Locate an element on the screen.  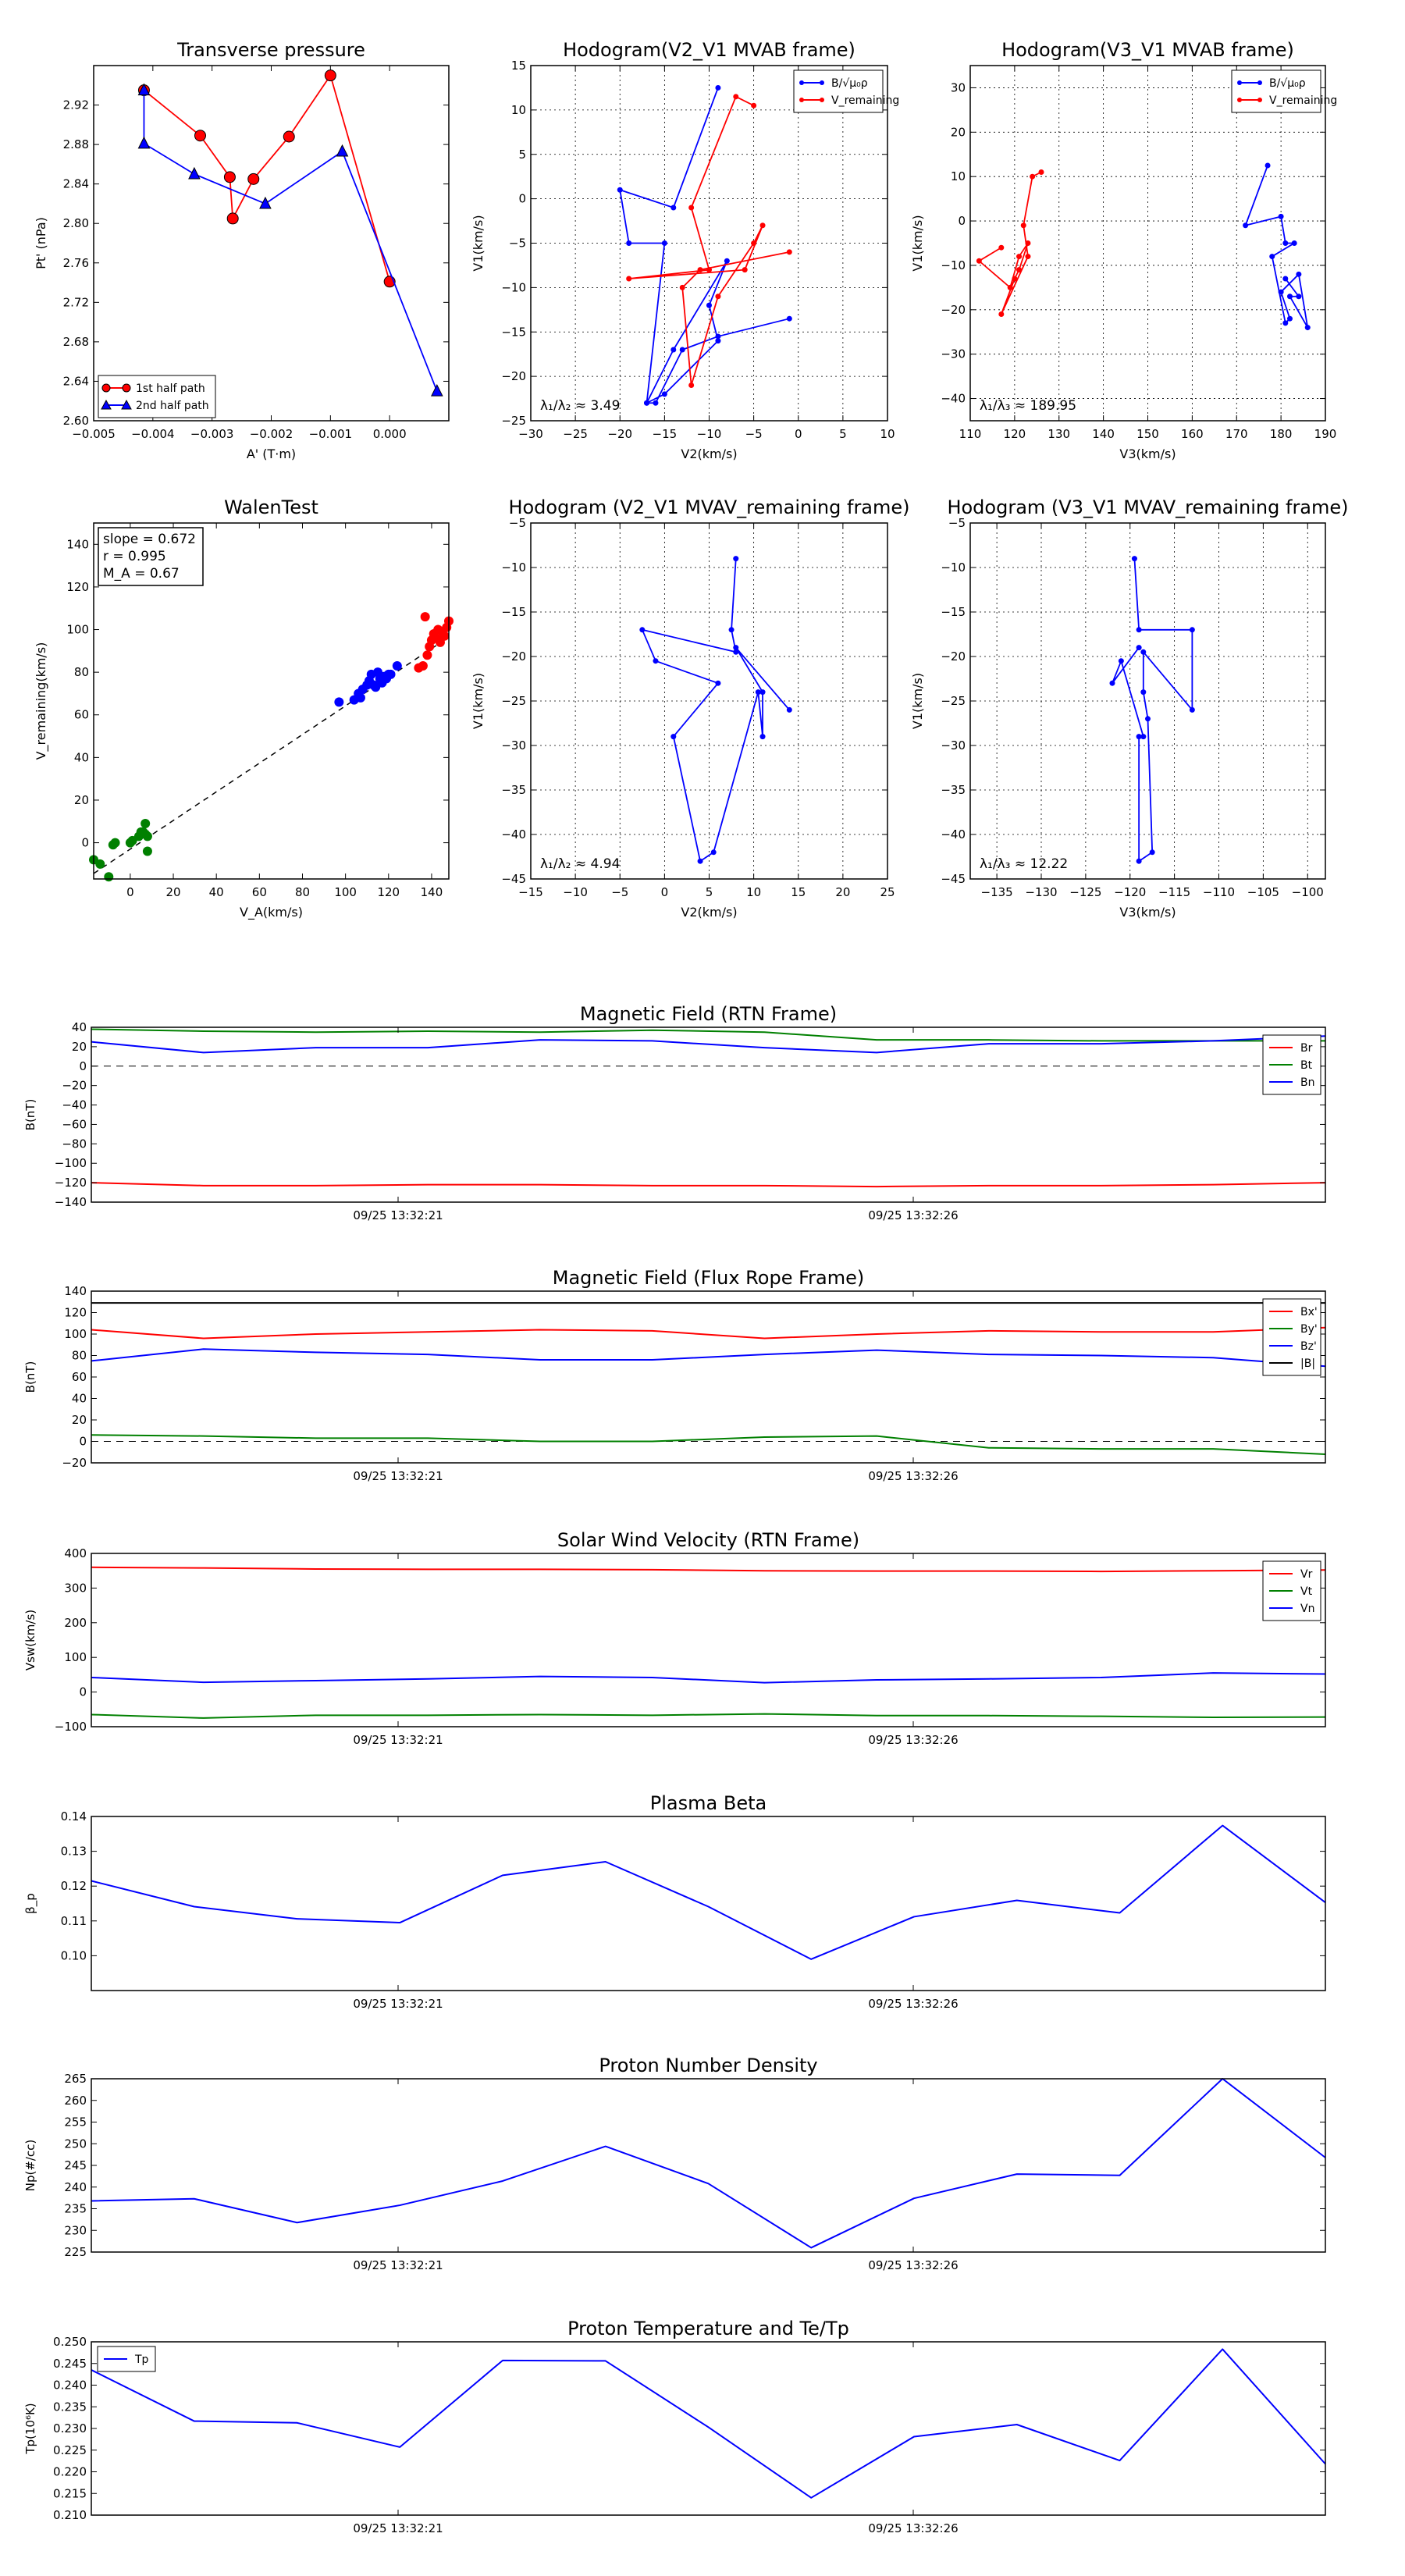
y-axis-label: Np(#/cc) is located at coordinates (30, 2166).